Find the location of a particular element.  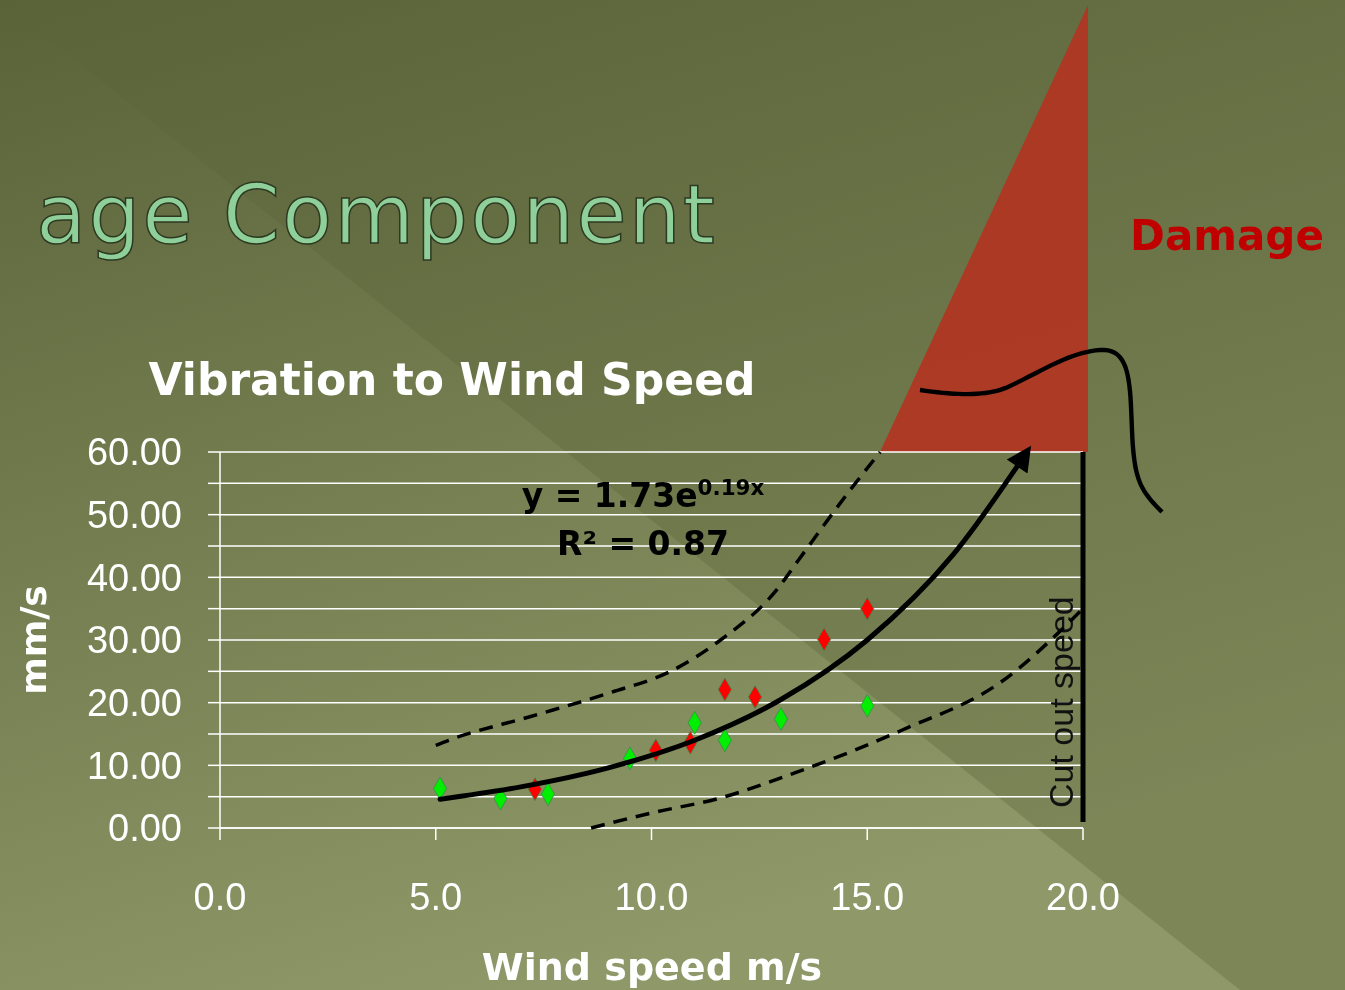

y-tick-label: 40.00 is located at coordinates (134, 577).